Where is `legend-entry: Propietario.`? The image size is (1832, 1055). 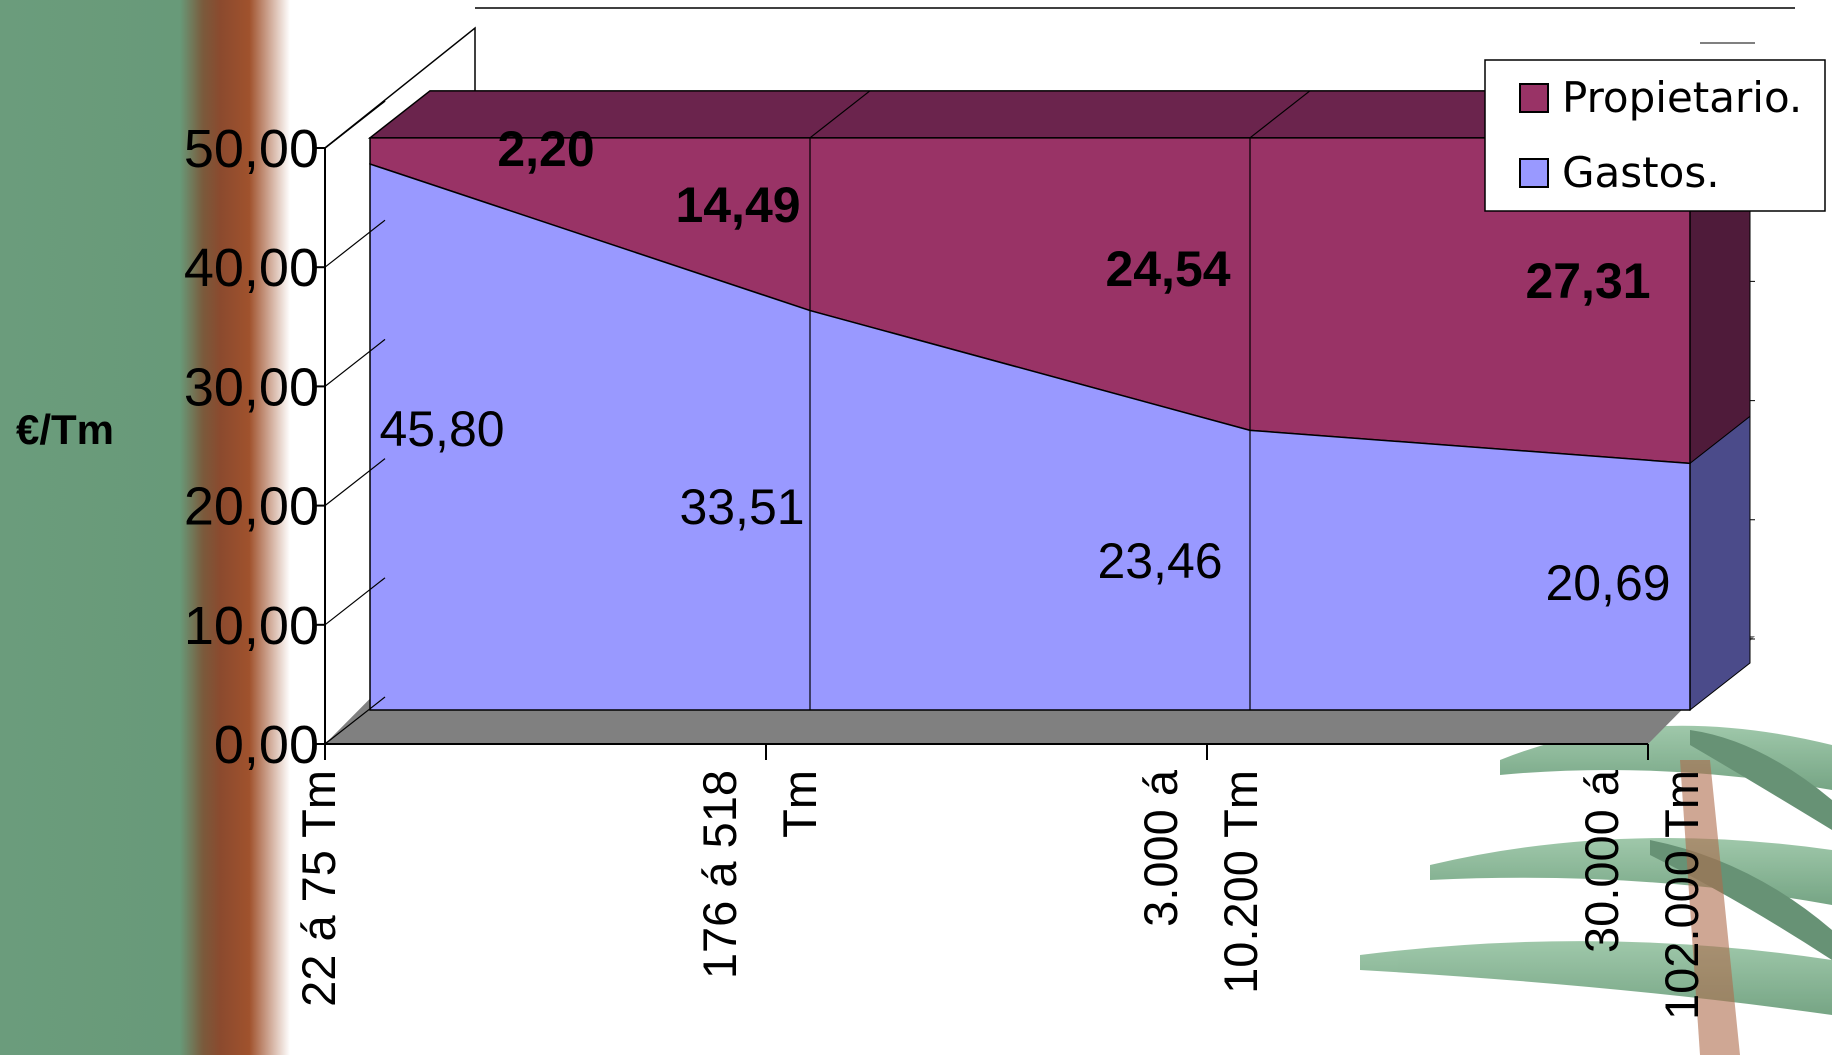 legend-entry: Propietario. is located at coordinates (1682, 97).